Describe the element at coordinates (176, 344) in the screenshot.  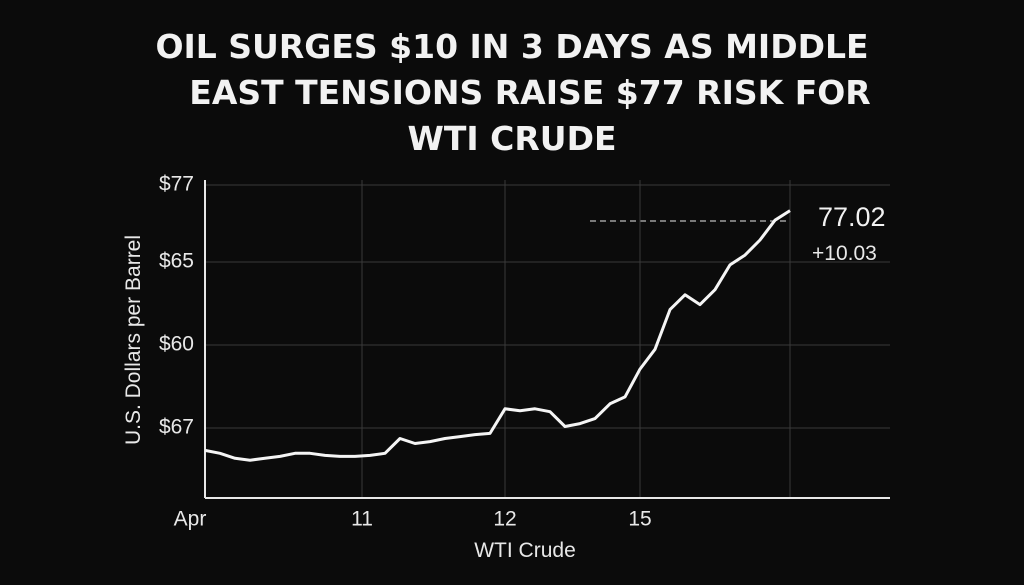
I see `y-tick-label: $60` at that location.